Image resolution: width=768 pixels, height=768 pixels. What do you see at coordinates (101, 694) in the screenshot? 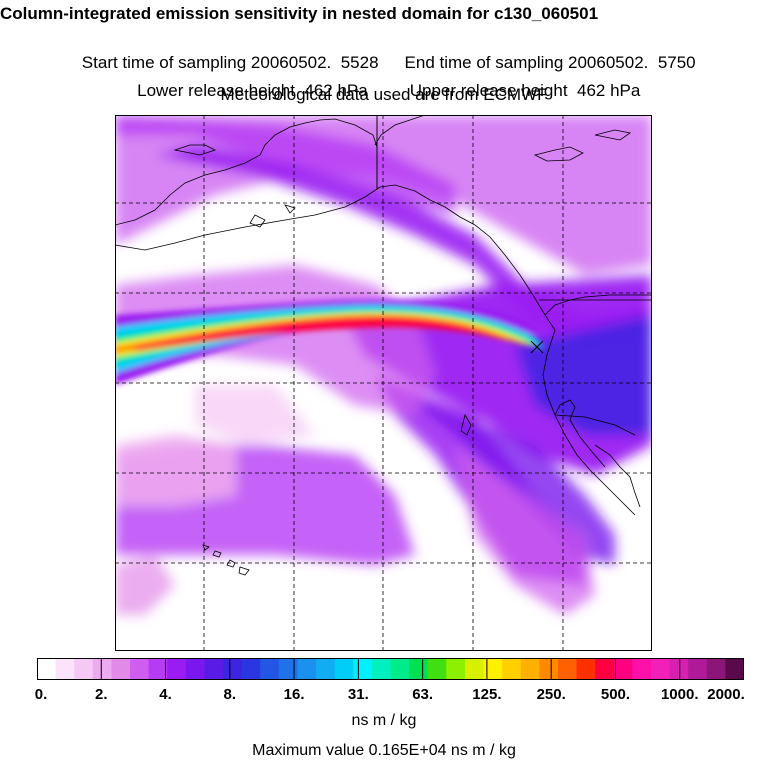
I see `color-bar-tick-label: 2.` at bounding box center [101, 694].